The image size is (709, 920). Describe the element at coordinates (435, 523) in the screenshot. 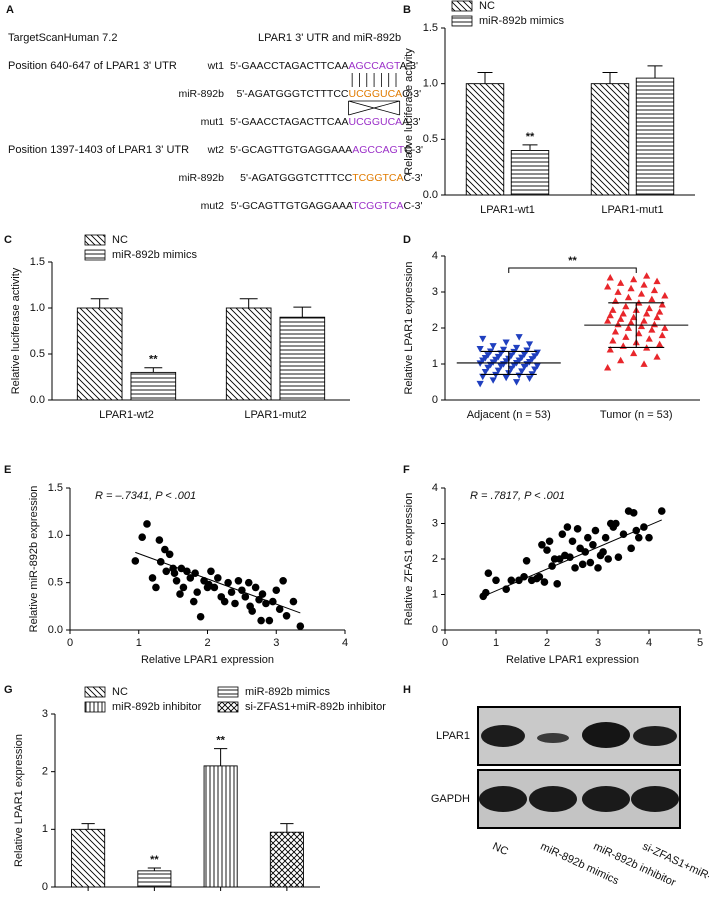

I see `y-tick-label: 3` at that location.